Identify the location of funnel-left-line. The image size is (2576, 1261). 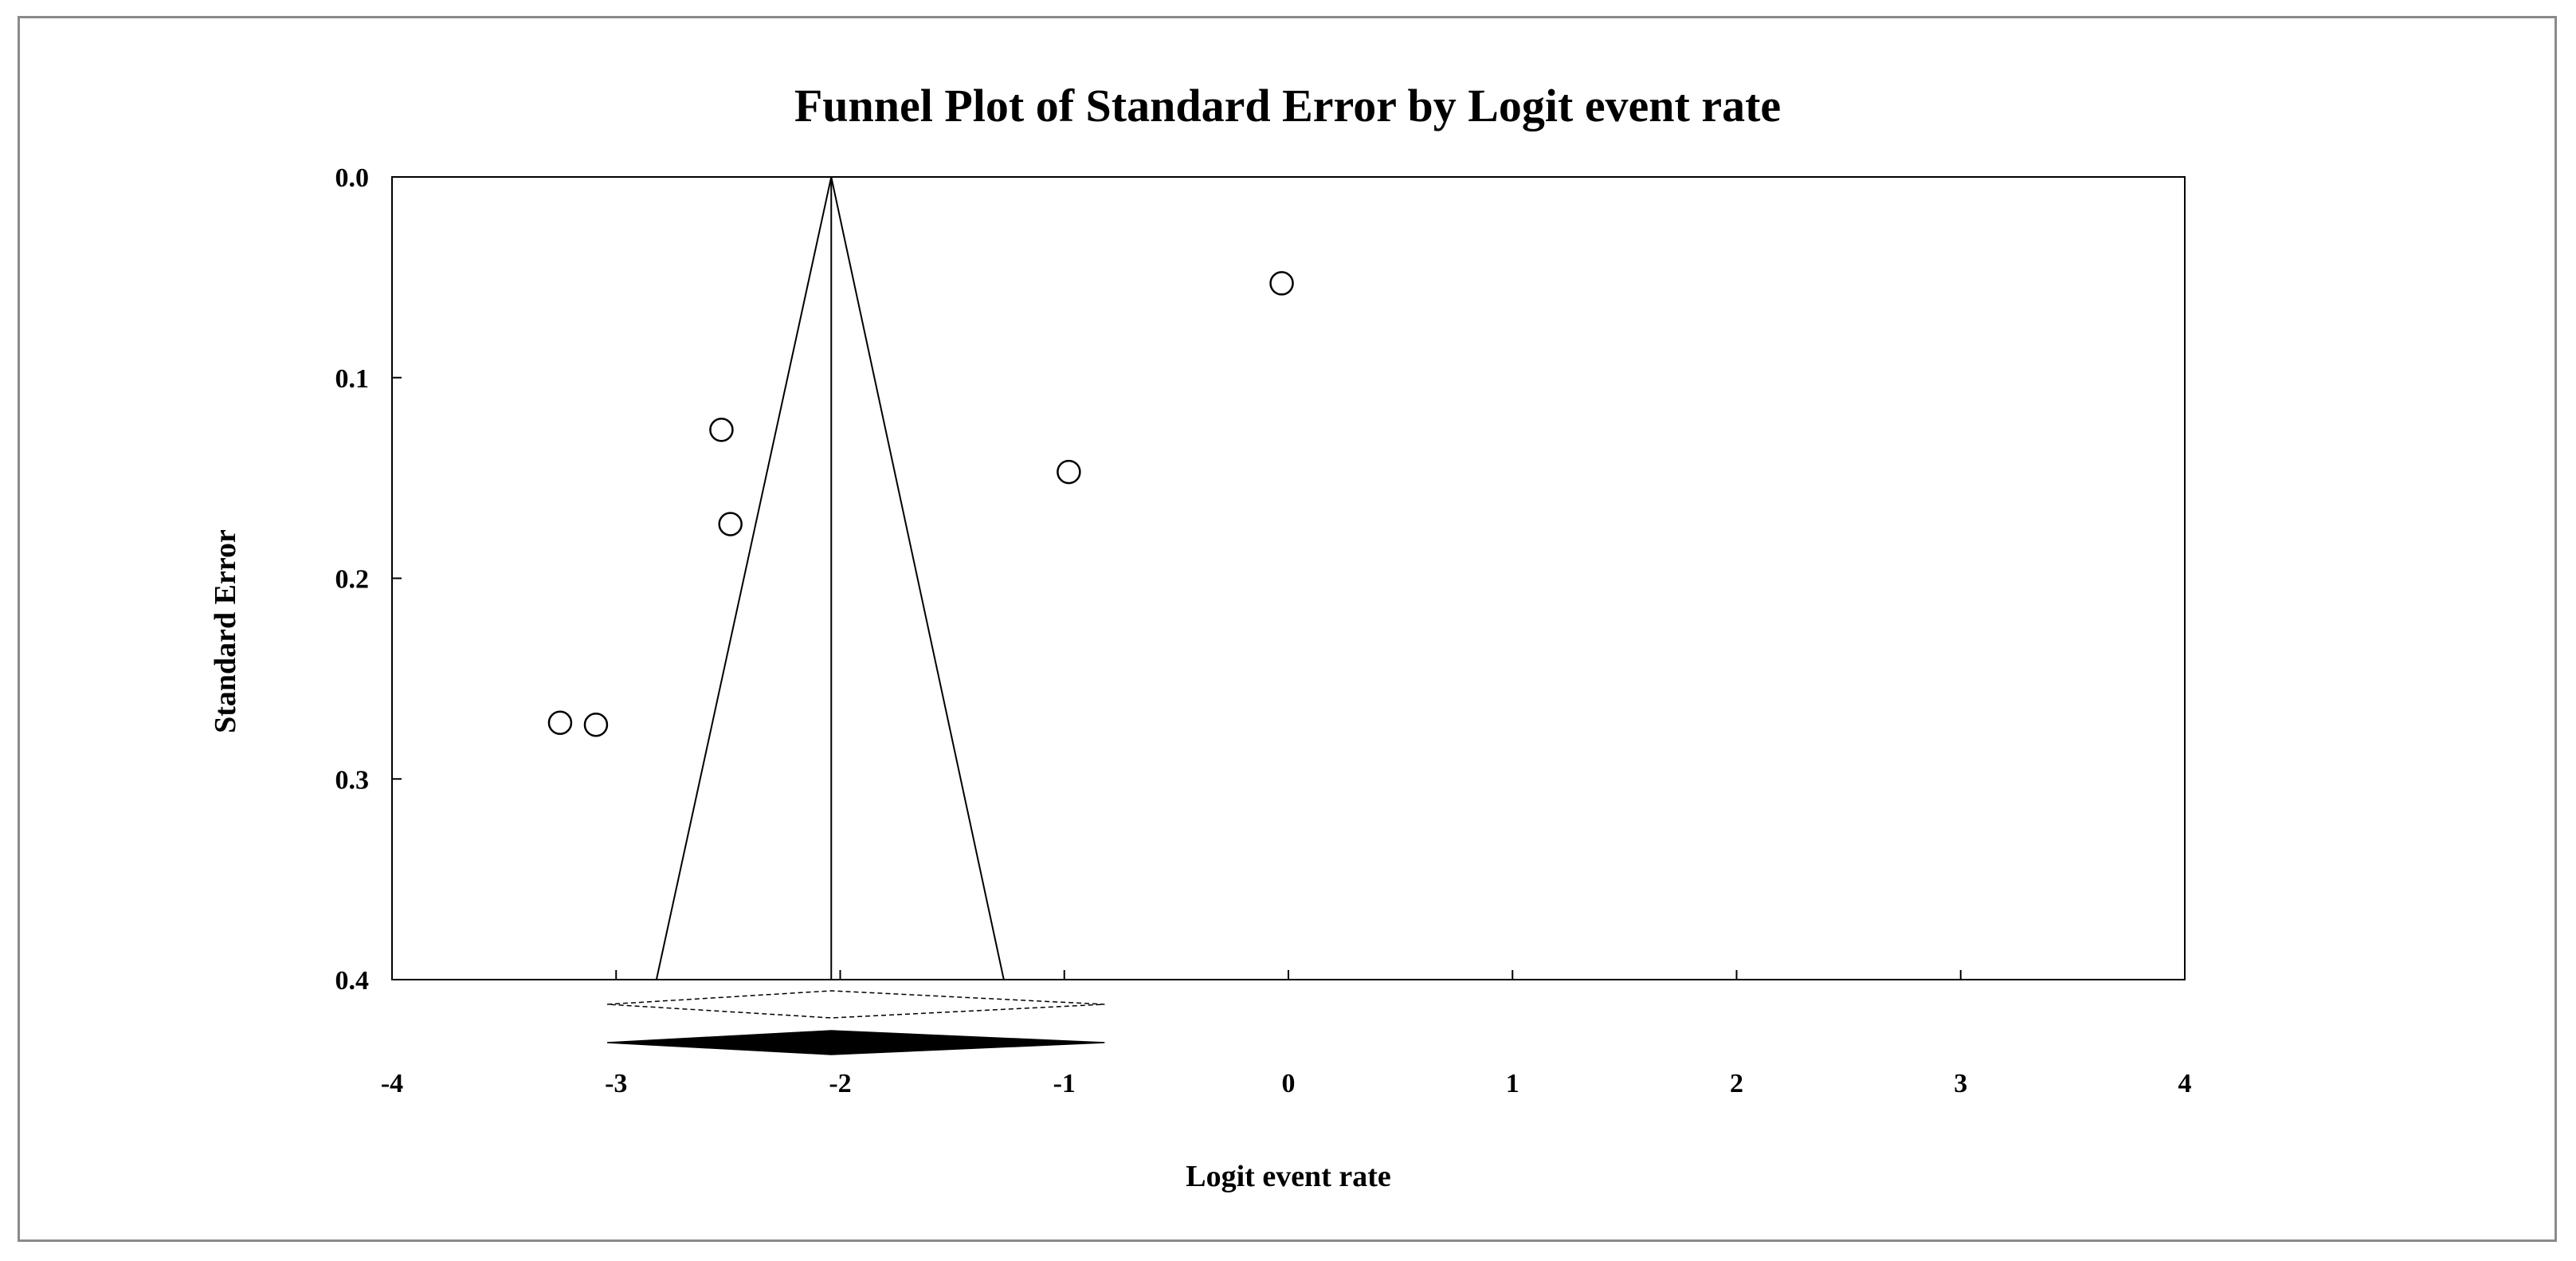
(744, 578).